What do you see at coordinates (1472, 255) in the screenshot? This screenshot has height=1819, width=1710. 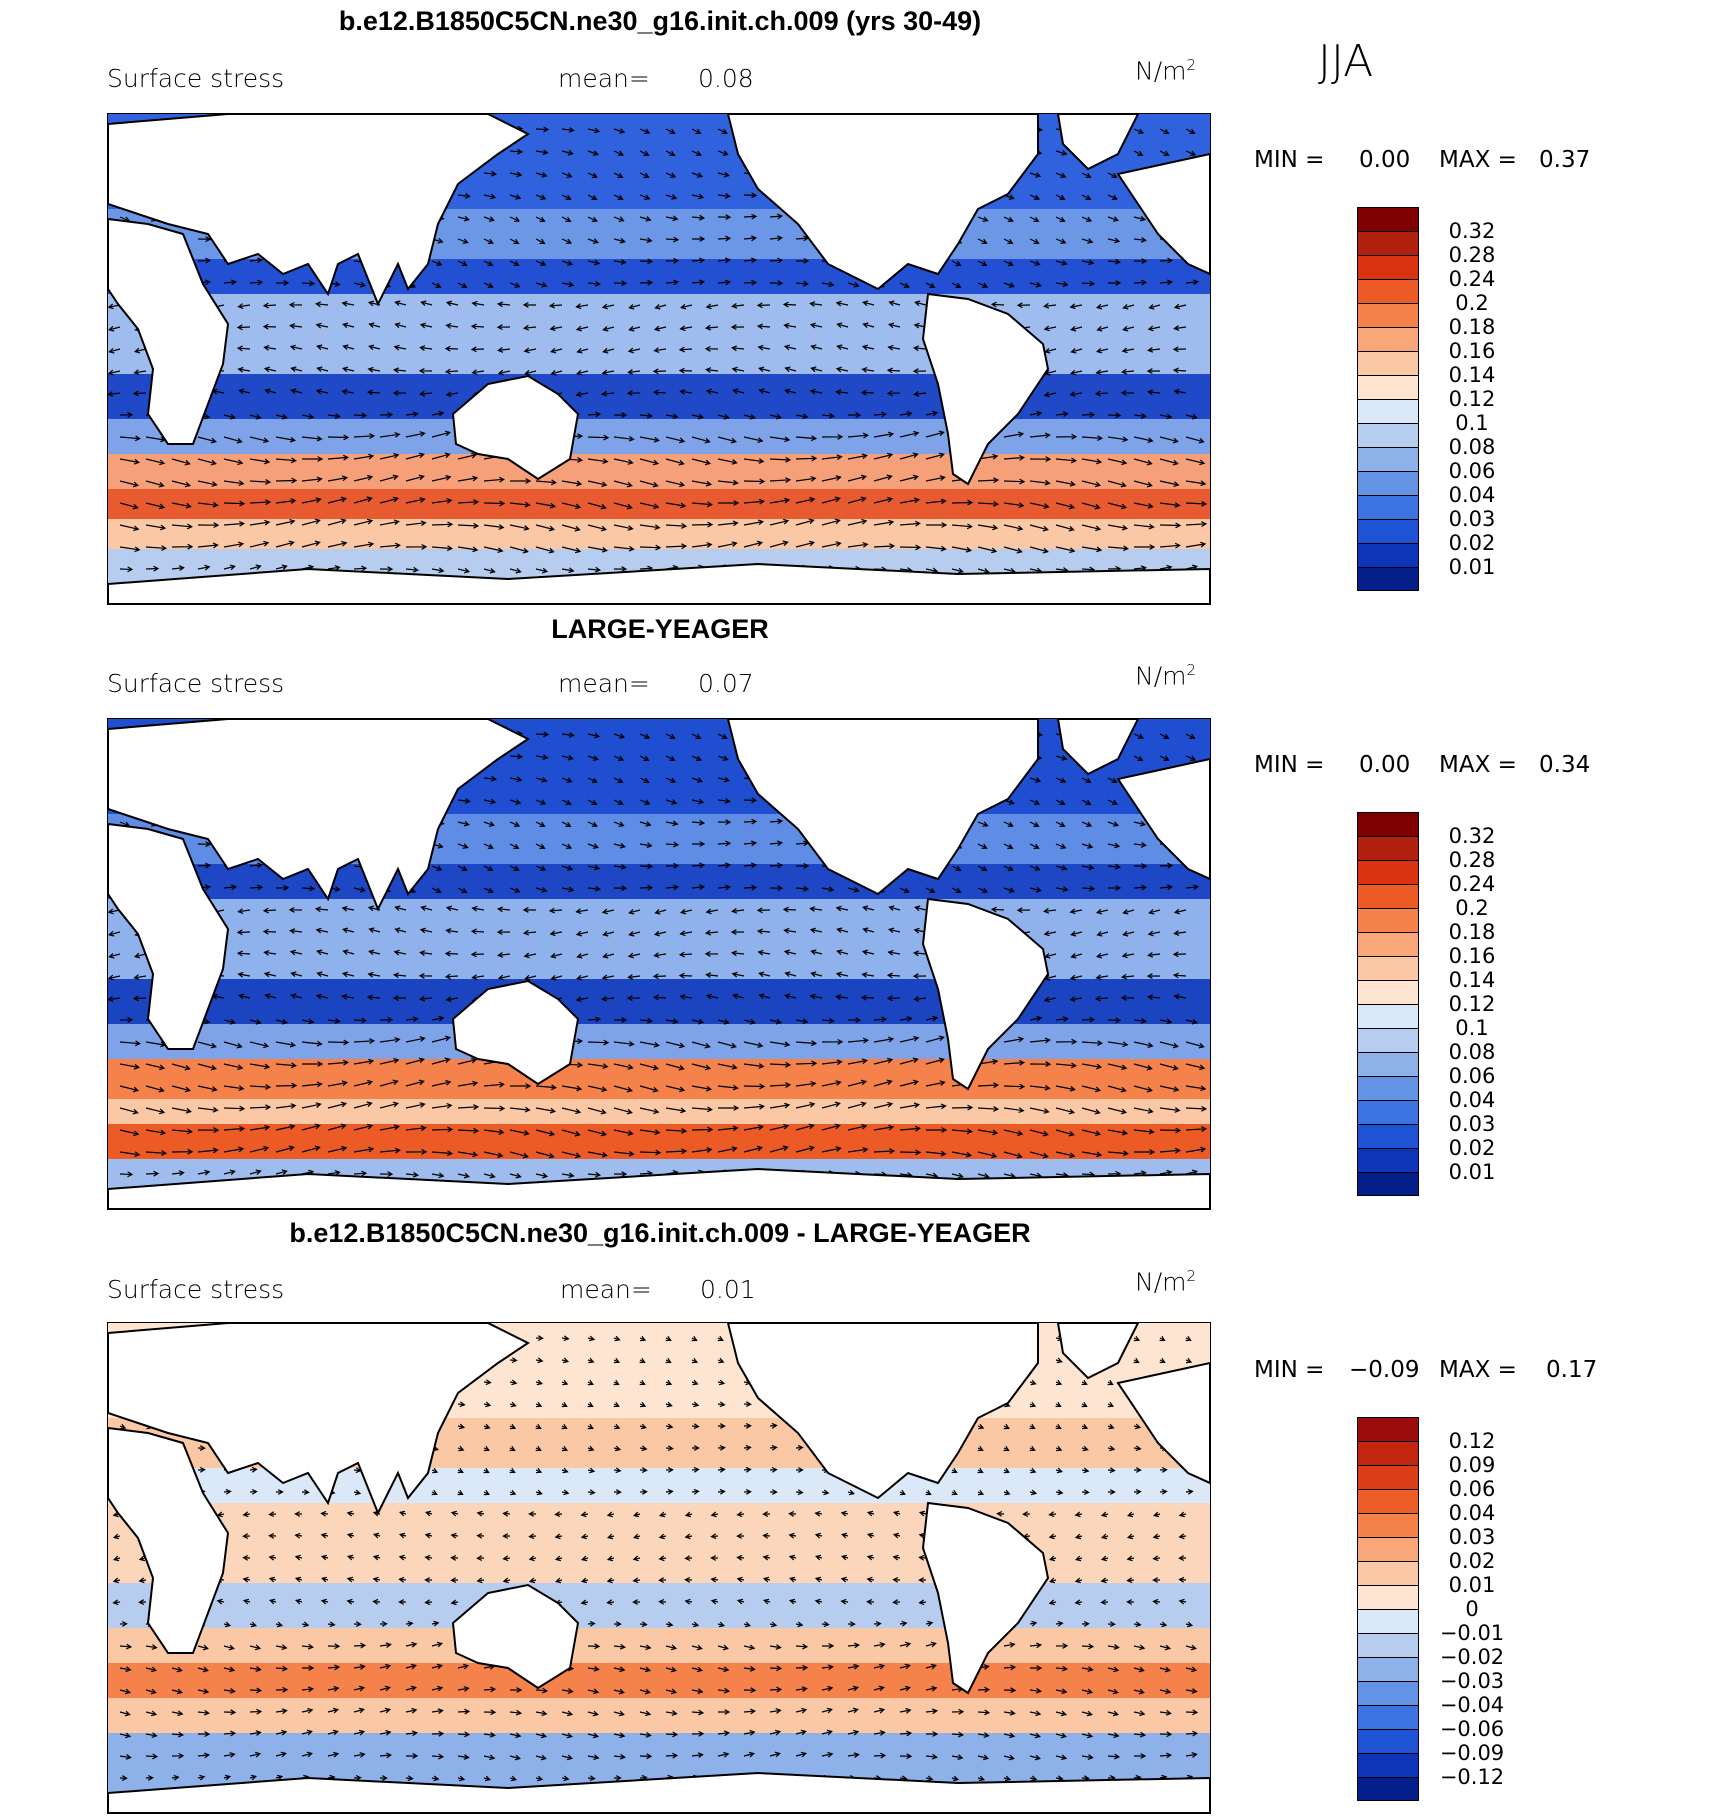 I see `colorbar-tick-label: 0.28` at bounding box center [1472, 255].